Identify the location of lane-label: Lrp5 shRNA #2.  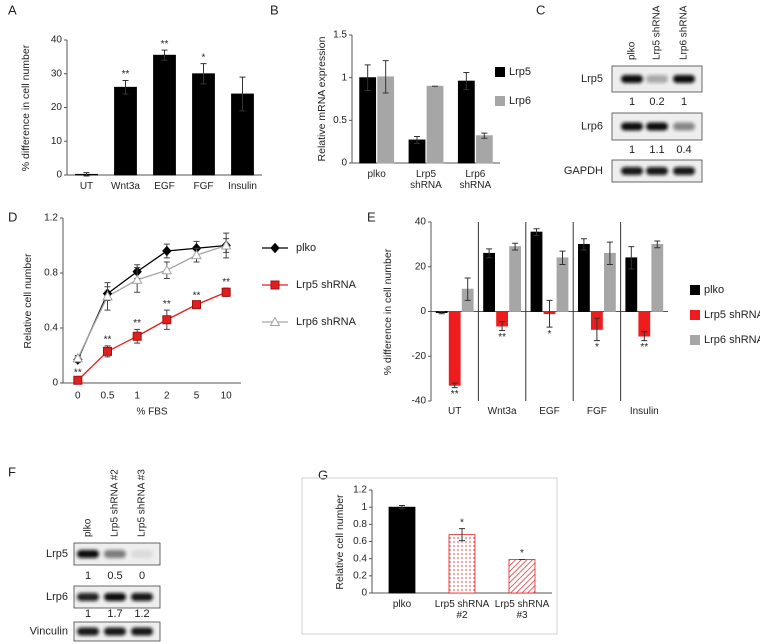
(115, 503).